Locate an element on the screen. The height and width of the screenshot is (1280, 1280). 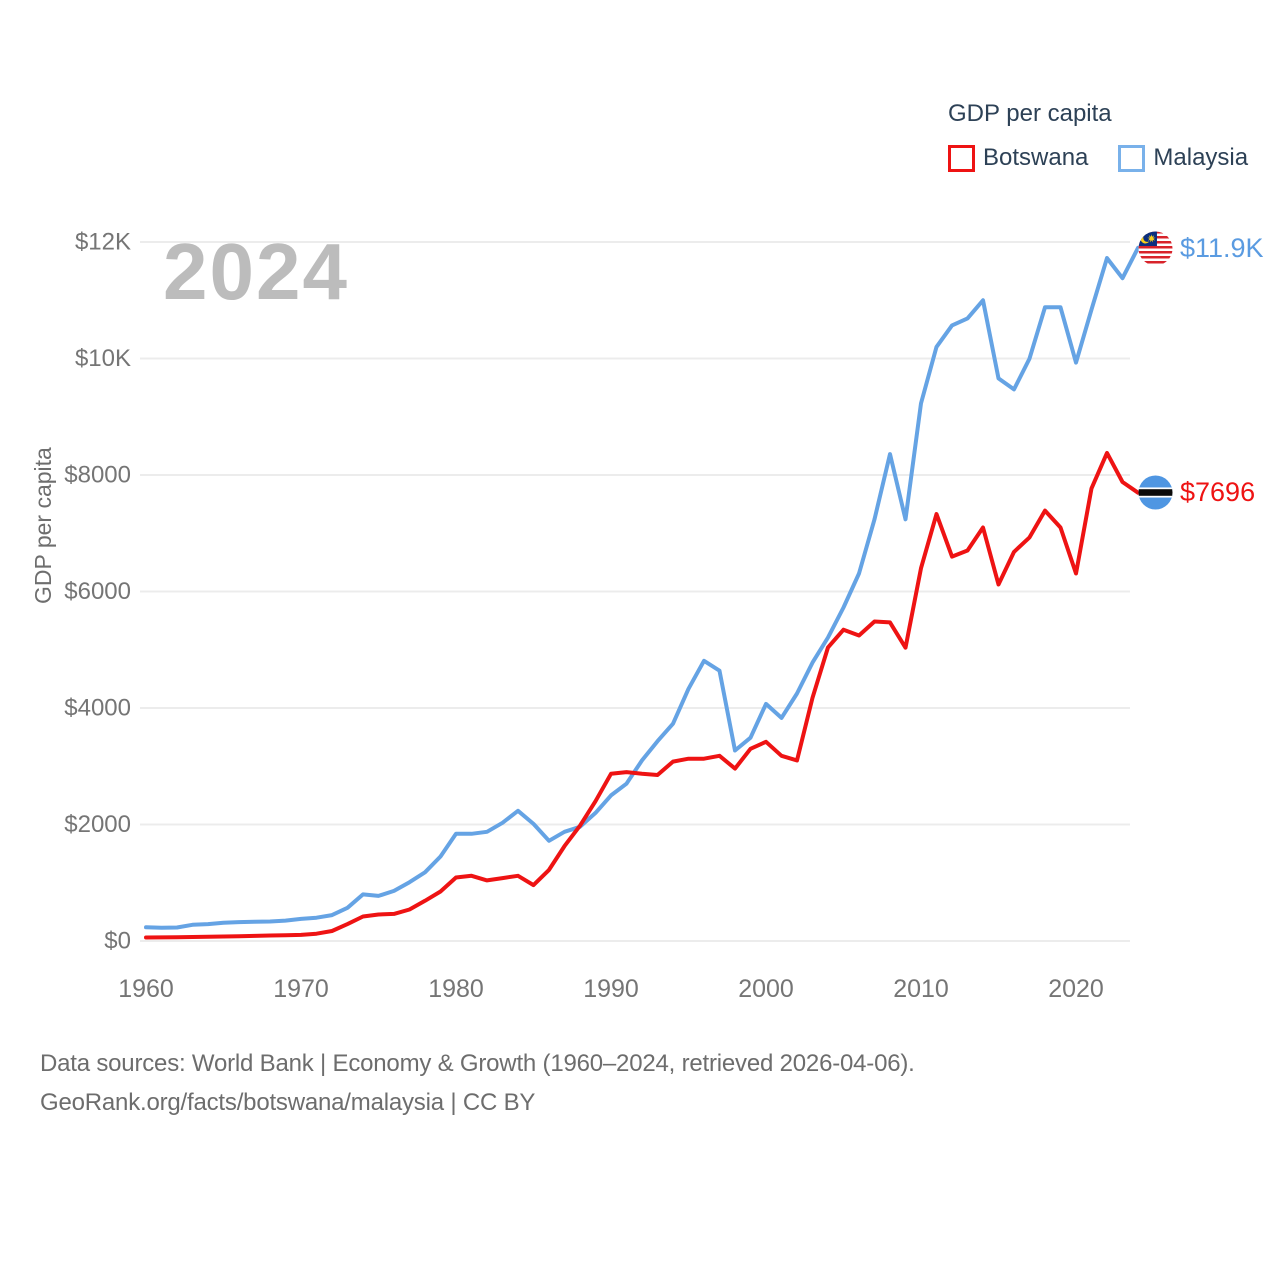
y-tick-label: $12K is located at coordinates (103, 242).